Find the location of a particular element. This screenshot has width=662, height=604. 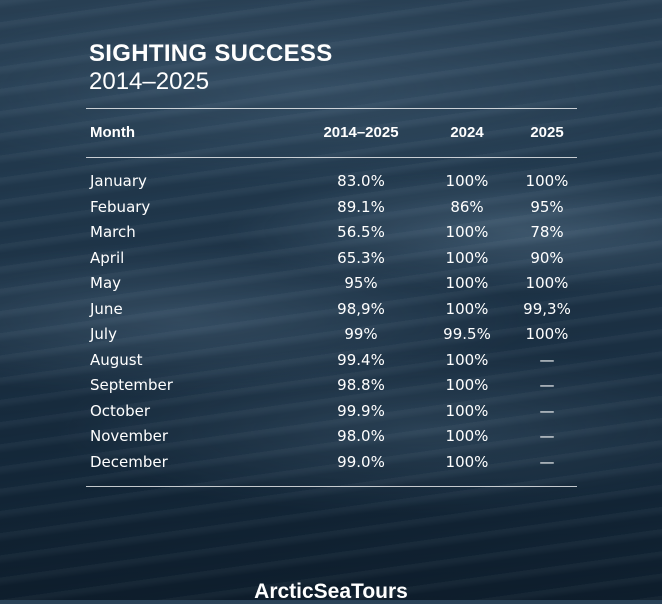

table-row: Febuary 89.1% 86% 95% is located at coordinates (331, 210).